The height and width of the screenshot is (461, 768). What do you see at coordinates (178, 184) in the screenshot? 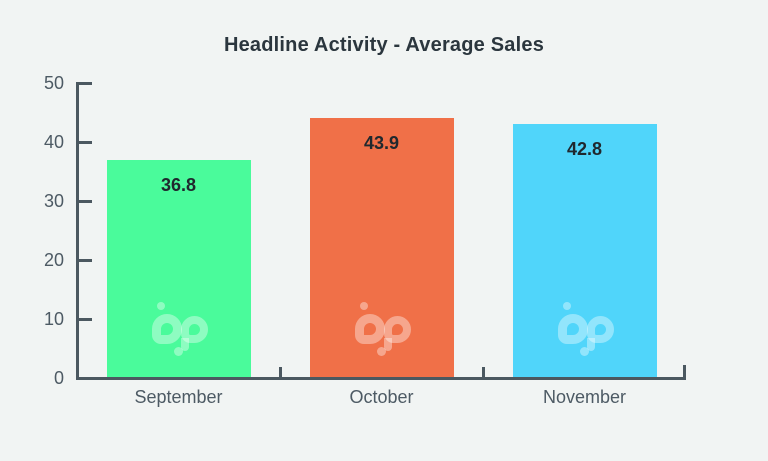
I see `bar-value-label: 36.8` at bounding box center [178, 184].